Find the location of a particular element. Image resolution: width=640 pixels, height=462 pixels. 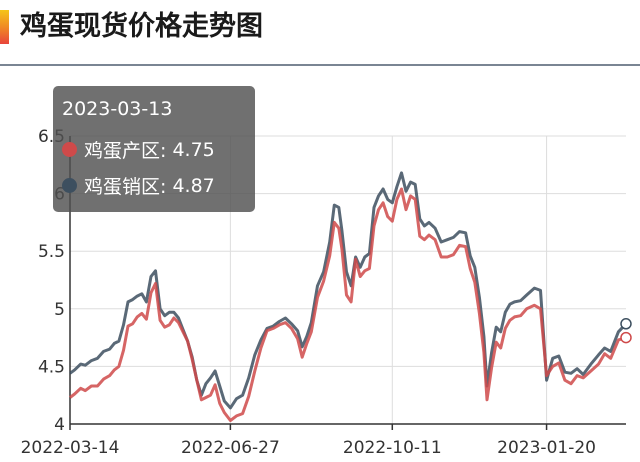

x-tick-label: 2023-01-20 is located at coordinates (546, 448).